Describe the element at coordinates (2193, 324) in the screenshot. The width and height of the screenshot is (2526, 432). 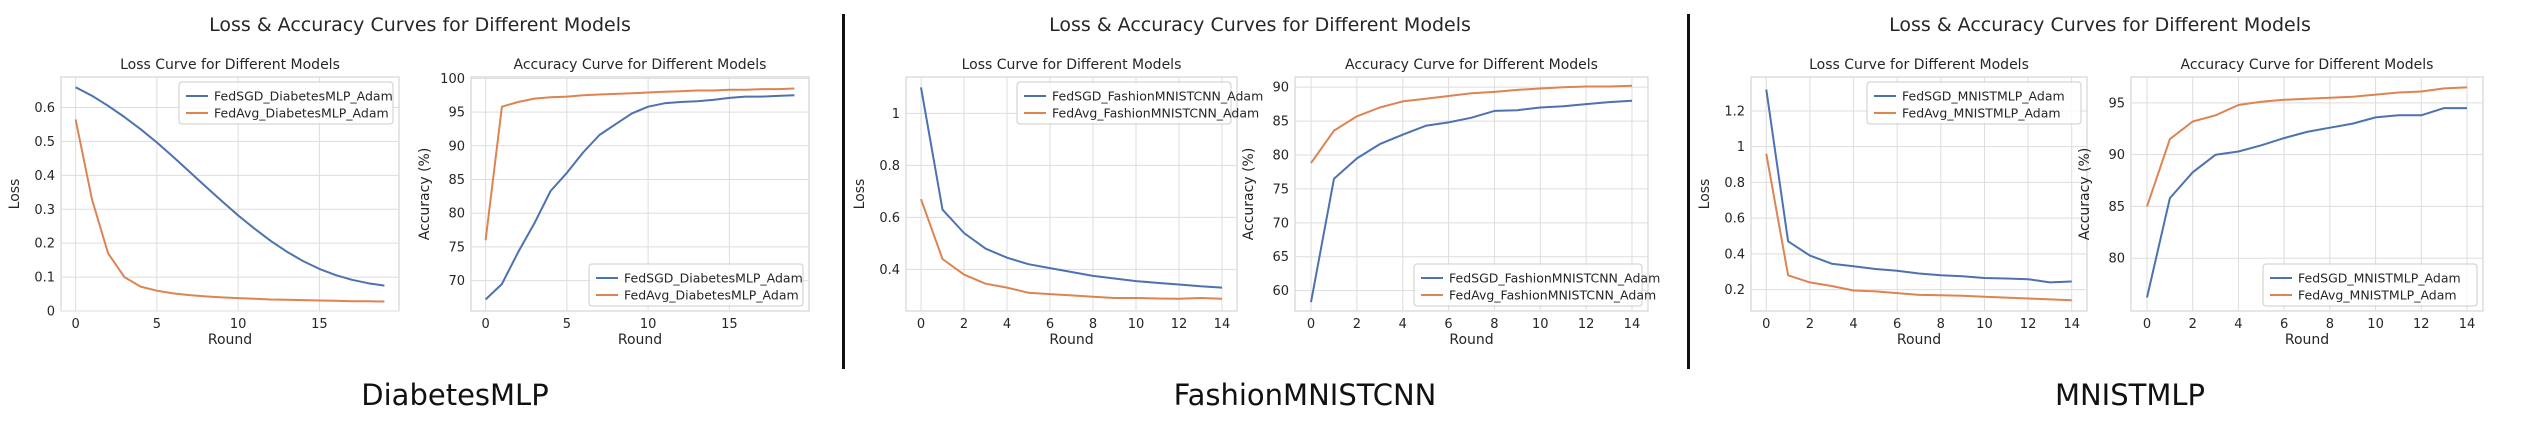
I see `x-tick-label: 2` at that location.